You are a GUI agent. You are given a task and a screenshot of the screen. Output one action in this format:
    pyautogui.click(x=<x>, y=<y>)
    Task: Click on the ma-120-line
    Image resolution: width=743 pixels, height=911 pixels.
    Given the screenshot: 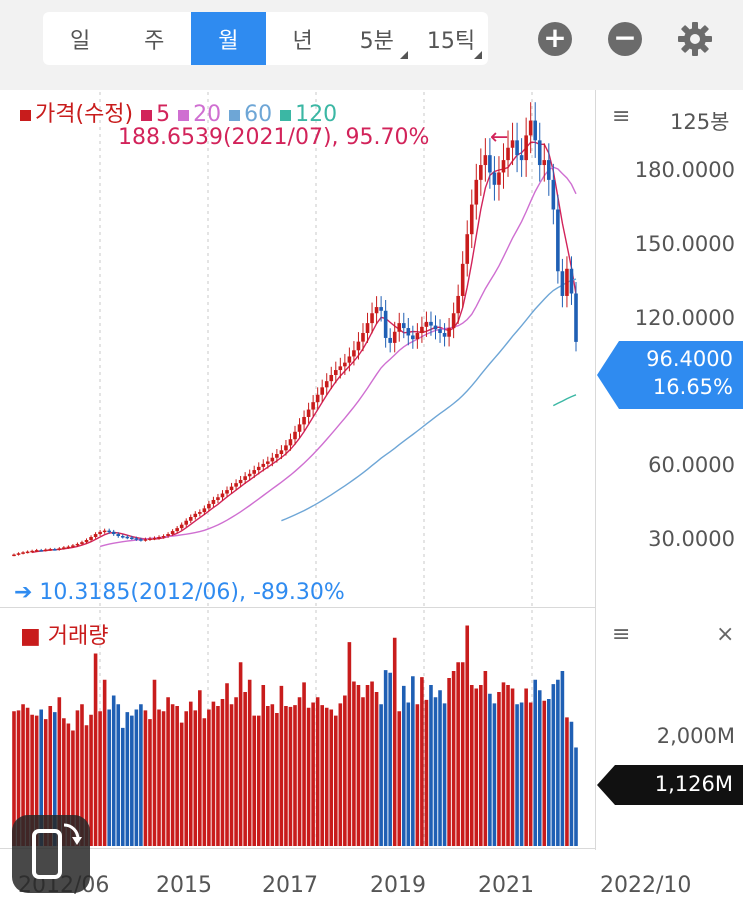 What is the action you would take?
    pyautogui.click(x=564, y=400)
    